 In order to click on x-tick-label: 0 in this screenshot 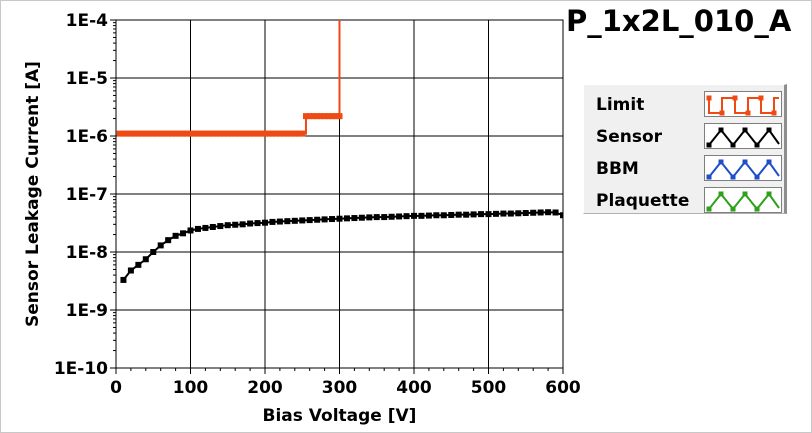, I will do `click(116, 388)`.